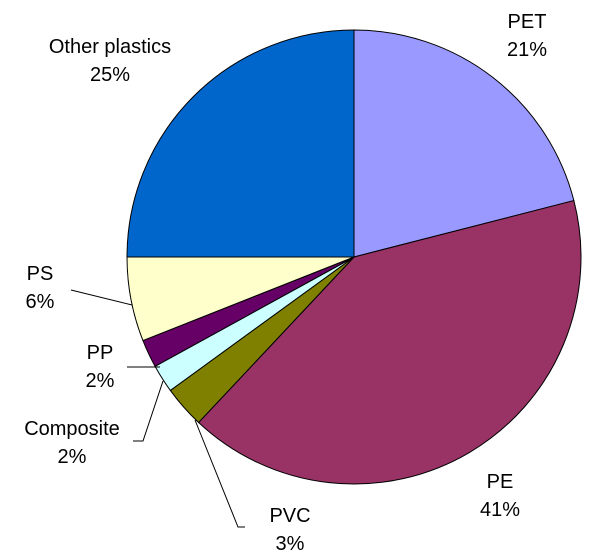  What do you see at coordinates (527, 22) in the screenshot?
I see `slice-name-label: PET` at bounding box center [527, 22].